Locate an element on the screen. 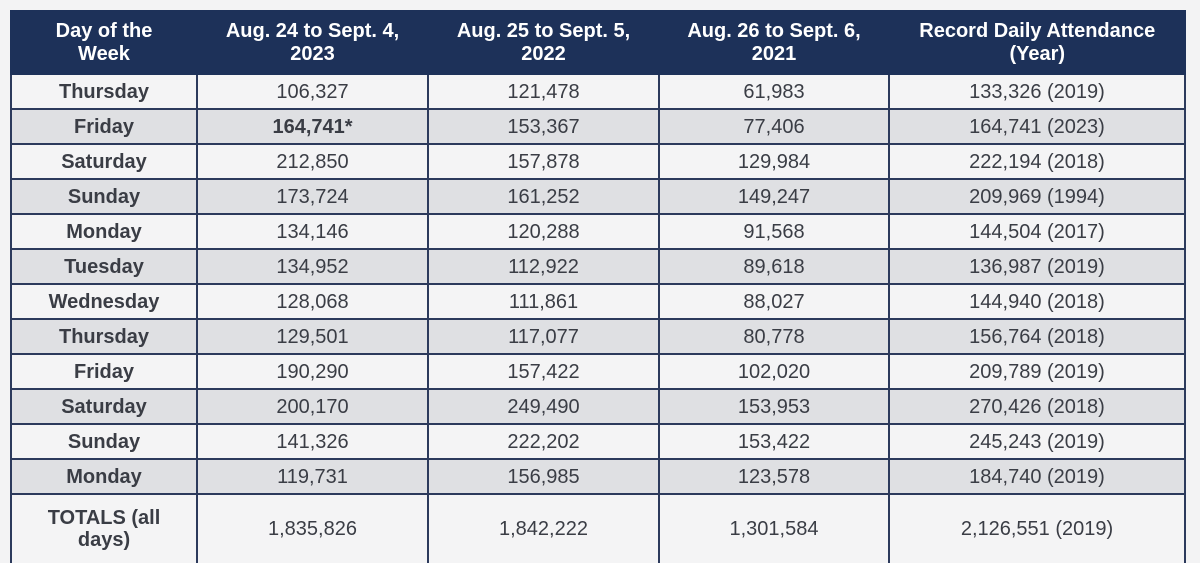  cell-total-2023: 1,835,826 is located at coordinates (312, 528).